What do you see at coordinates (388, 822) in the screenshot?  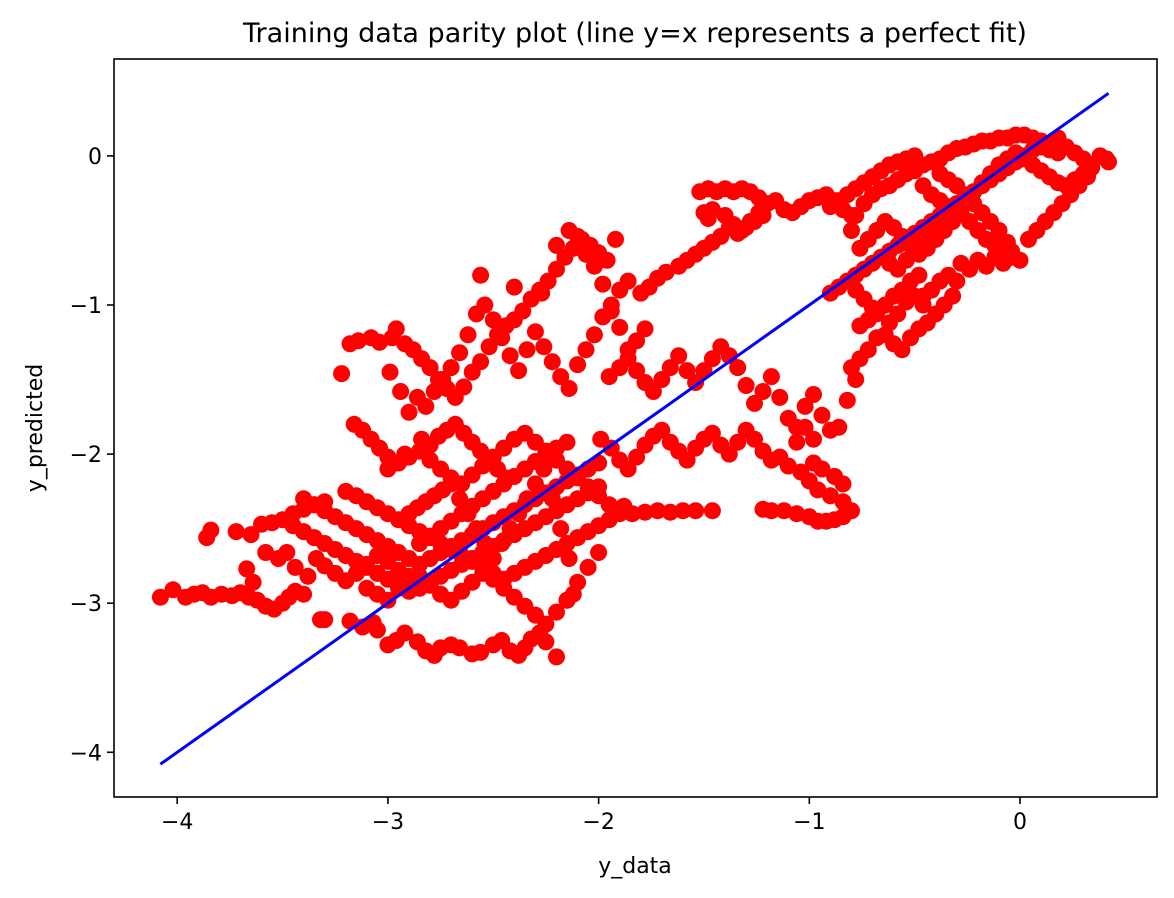 I see `x-tick-label: −3` at bounding box center [388, 822].